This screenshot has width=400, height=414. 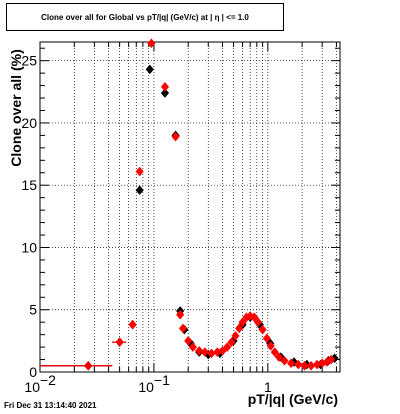 I want to click on y-tick-label: 0, so click(x=33, y=372).